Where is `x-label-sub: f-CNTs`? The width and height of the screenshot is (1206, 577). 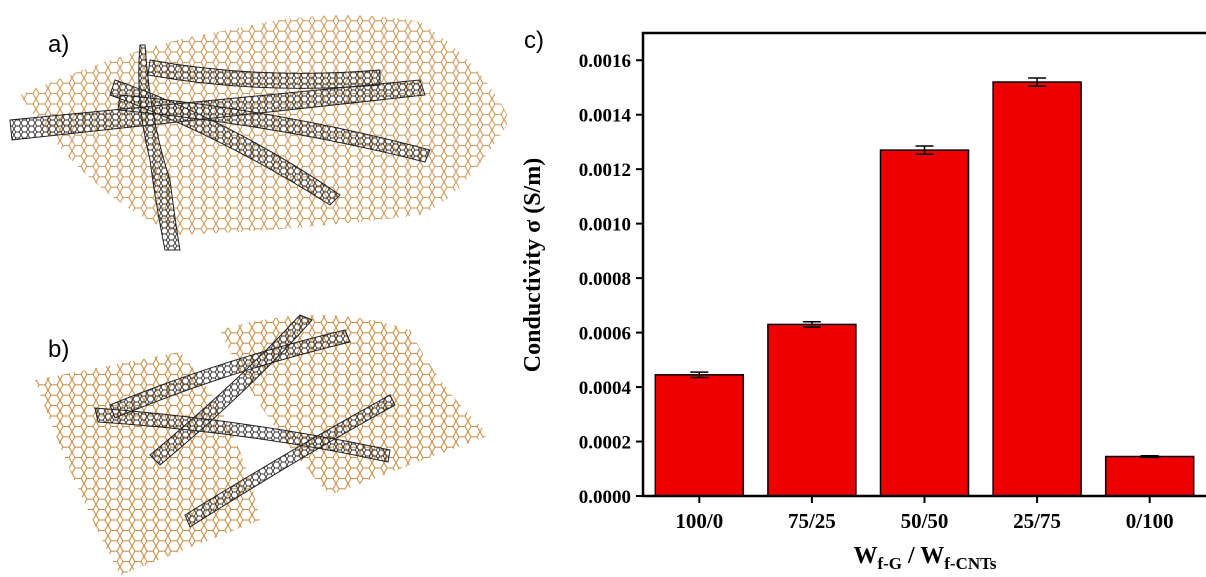 x-label-sub: f-CNTs is located at coordinates (970, 563).